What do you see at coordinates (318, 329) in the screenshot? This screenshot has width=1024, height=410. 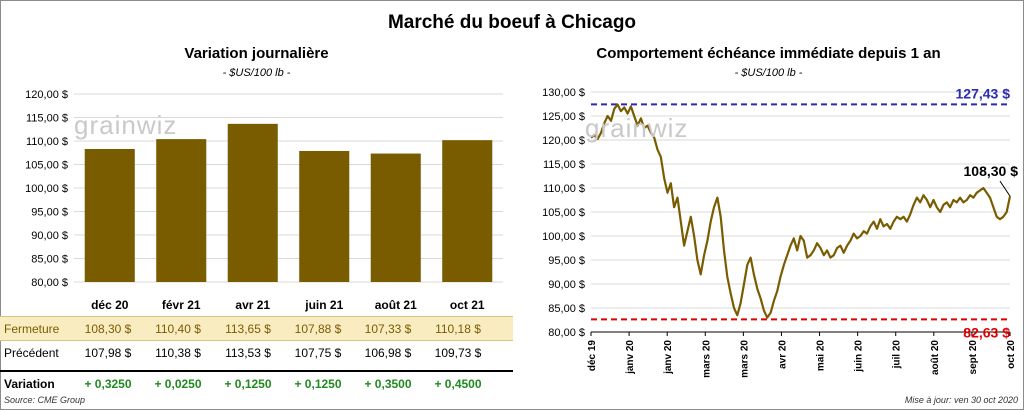 I see `table-cell: 107,88 $` at bounding box center [318, 329].